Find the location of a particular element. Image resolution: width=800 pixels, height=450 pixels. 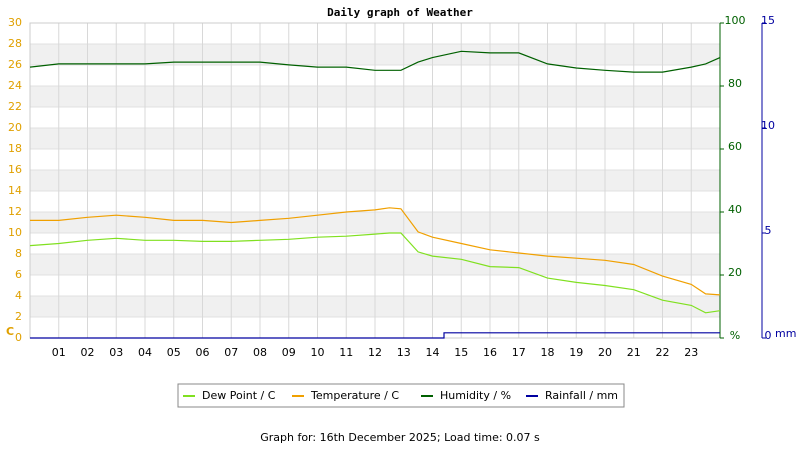

chart-title: Daily graph of Weather is located at coordinates (400, 12).